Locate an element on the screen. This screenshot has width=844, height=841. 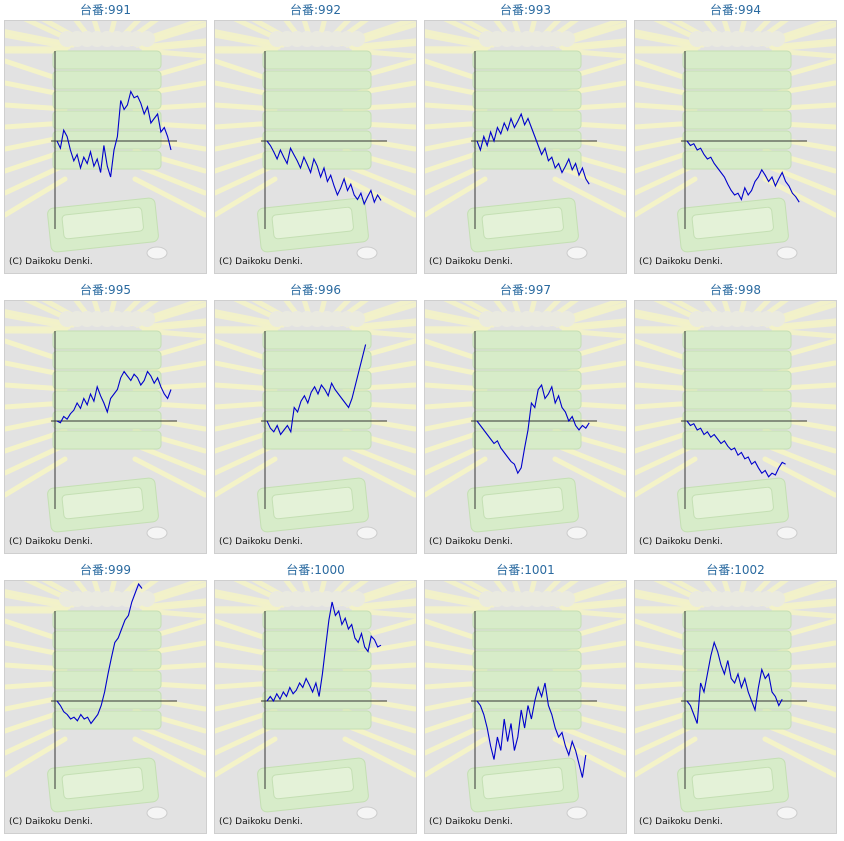
machine-number-title: 台番:992 is located at coordinates (315, 10).